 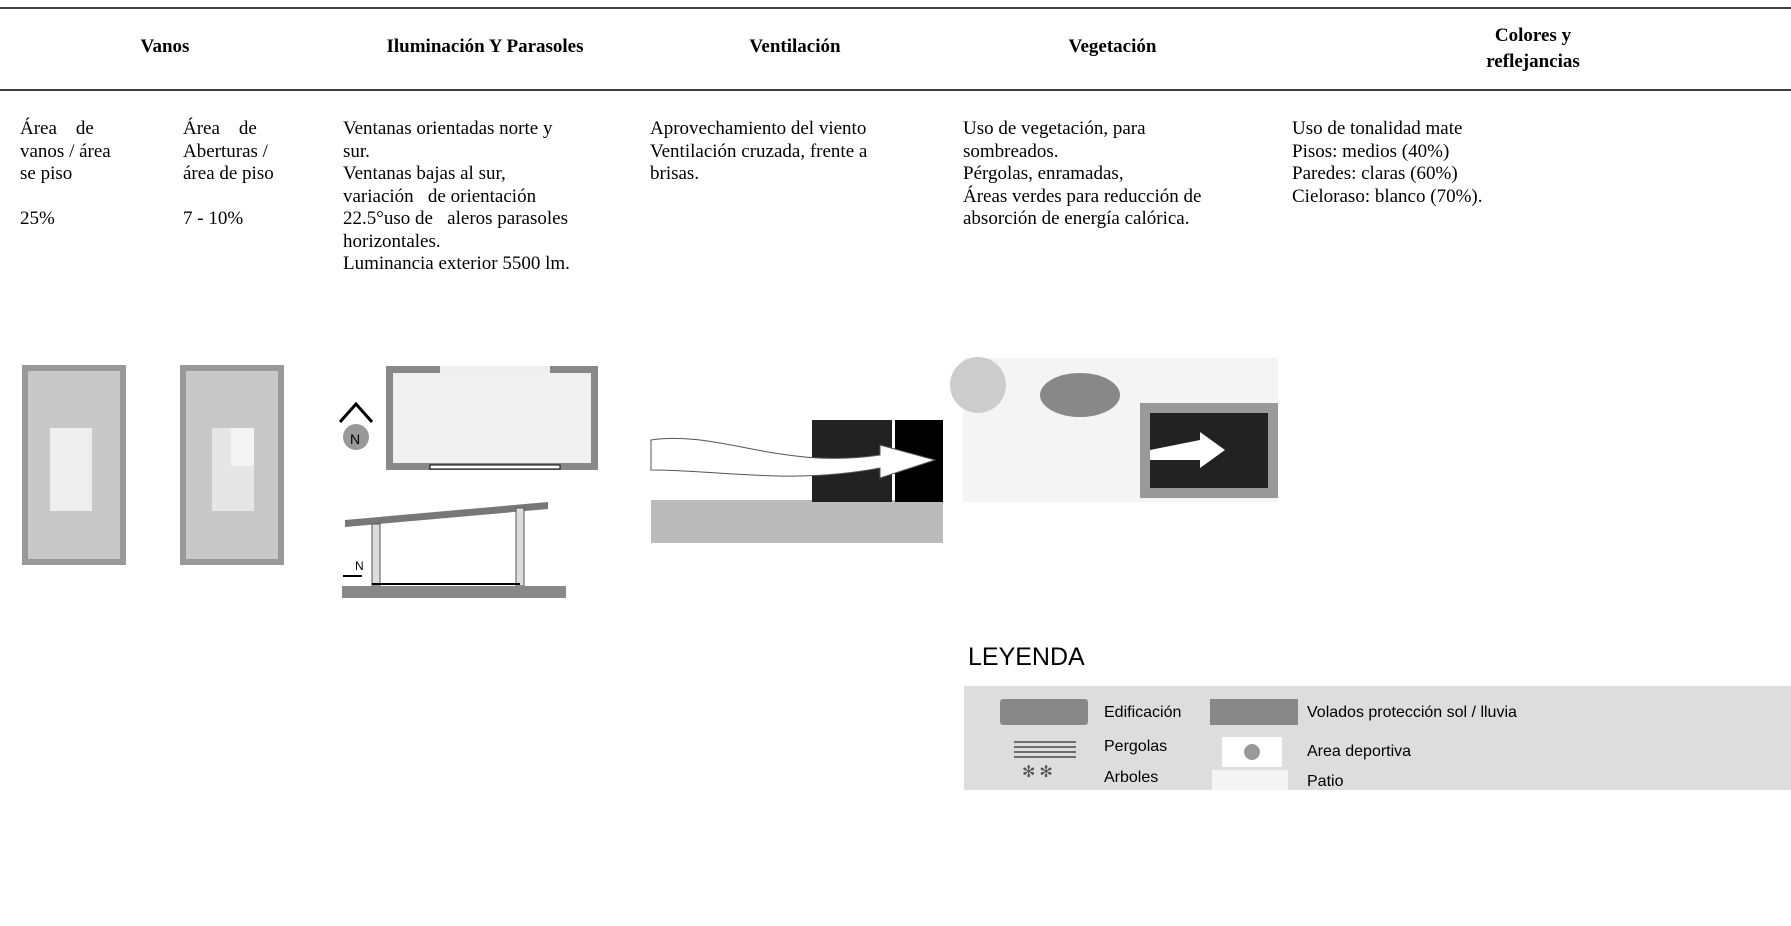 I want to click on cell-text: Paredes: claras (60%), so click(x=1375, y=173).